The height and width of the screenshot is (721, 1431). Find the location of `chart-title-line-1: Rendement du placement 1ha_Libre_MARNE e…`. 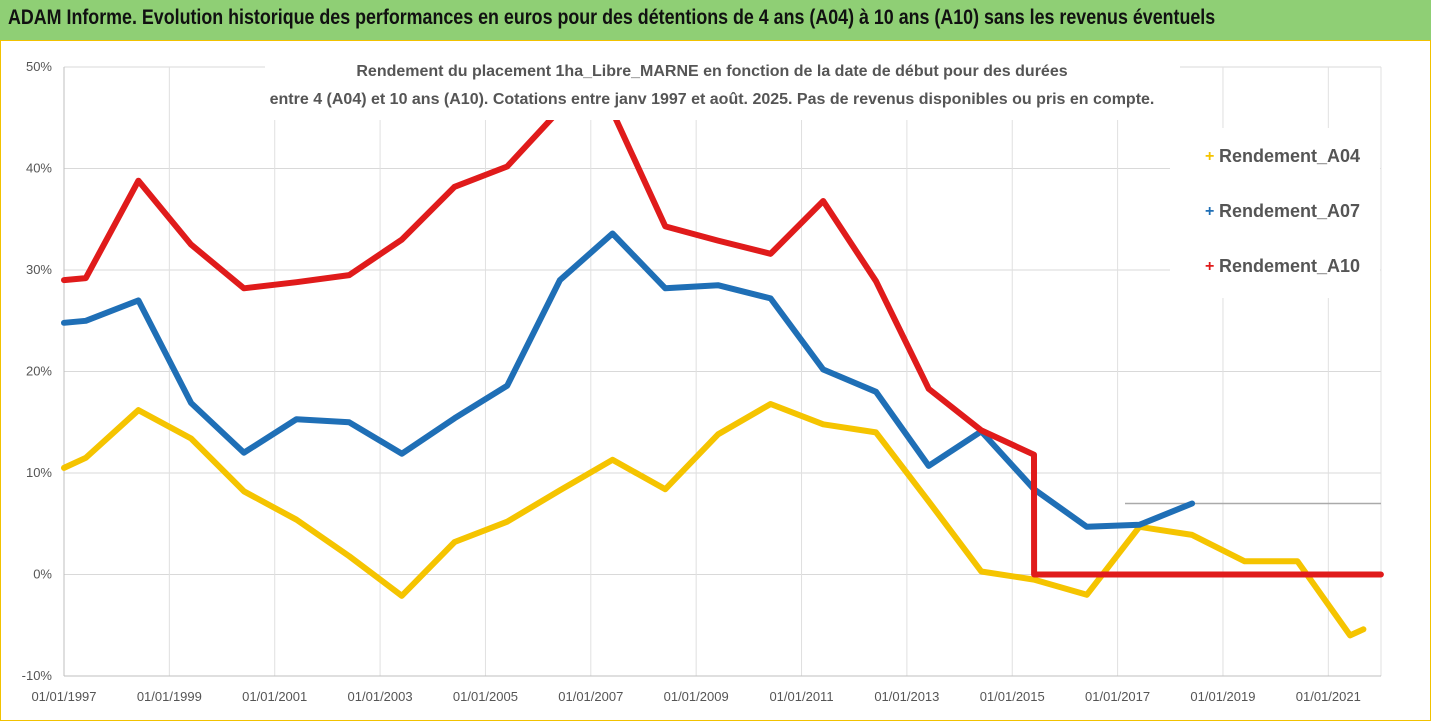

chart-title-line-1: Rendement du placement 1ha_Libre_MARNE e… is located at coordinates (711, 71).